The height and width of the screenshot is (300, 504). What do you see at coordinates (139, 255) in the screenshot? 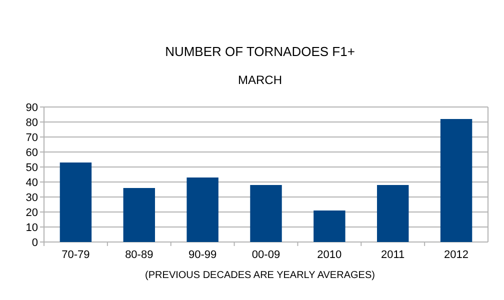
I see `x-tick-label: 80-89` at bounding box center [139, 255].